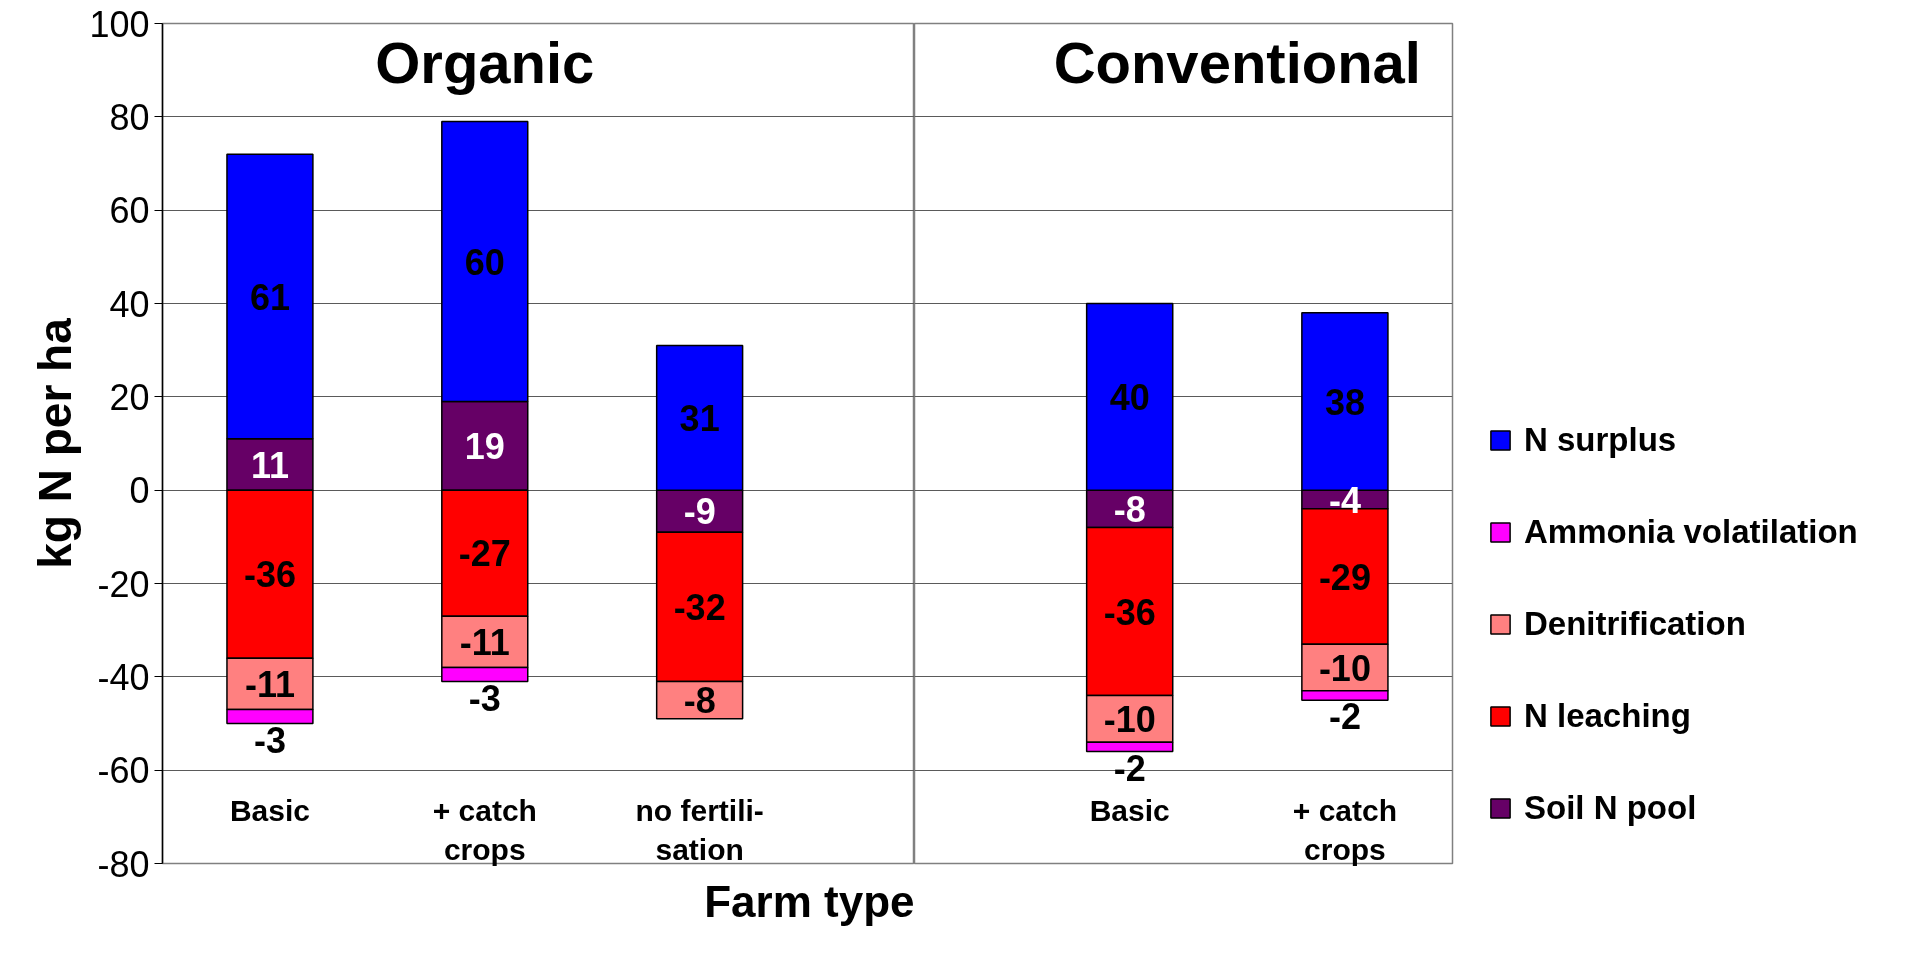  What do you see at coordinates (269, 297) in the screenshot?
I see `data-label: 61` at bounding box center [269, 297].